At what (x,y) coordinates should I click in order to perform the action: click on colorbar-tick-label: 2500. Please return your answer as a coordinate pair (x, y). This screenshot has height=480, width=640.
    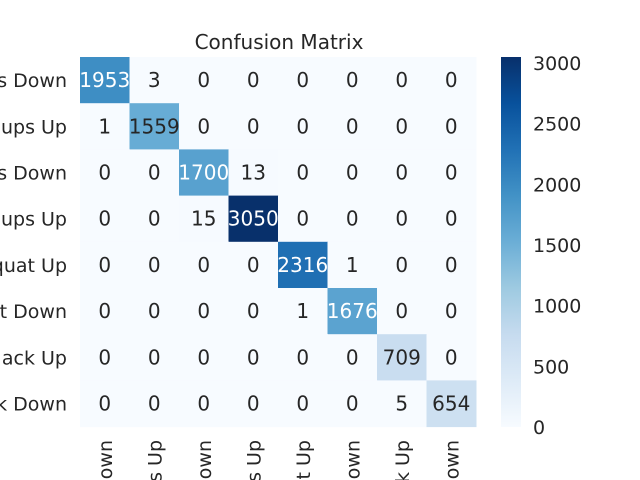
    Looking at the image, I should click on (557, 125).